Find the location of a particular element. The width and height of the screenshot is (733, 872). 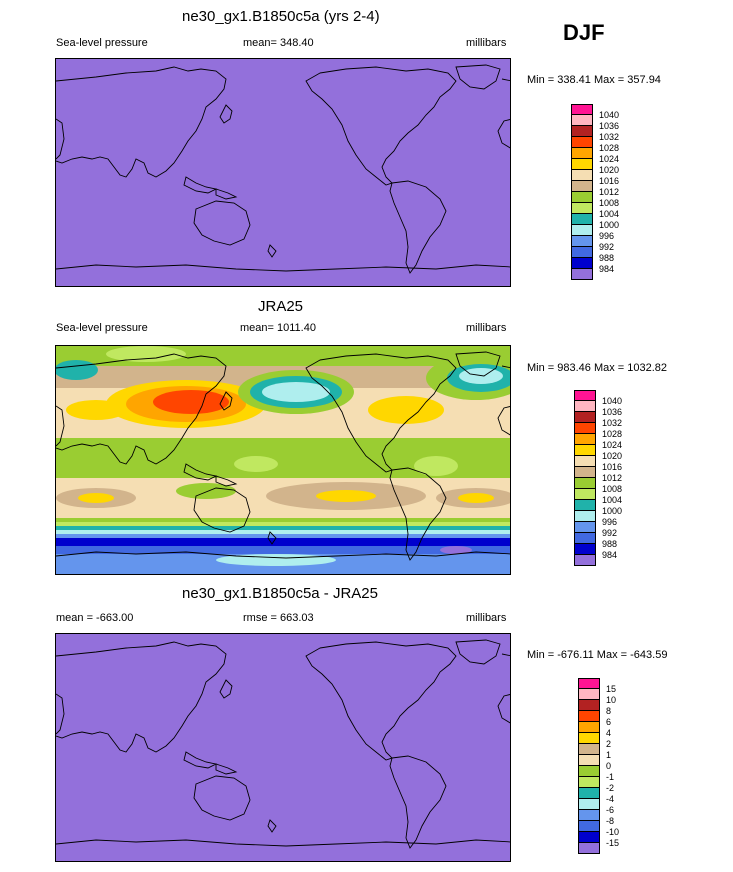

colorbar-label: 1028 is located at coordinates (612, 434).